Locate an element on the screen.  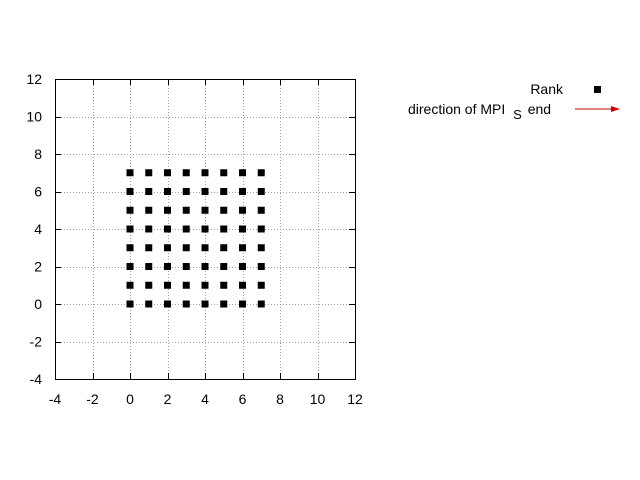
y-tick-label: 12 is located at coordinates (34, 79).